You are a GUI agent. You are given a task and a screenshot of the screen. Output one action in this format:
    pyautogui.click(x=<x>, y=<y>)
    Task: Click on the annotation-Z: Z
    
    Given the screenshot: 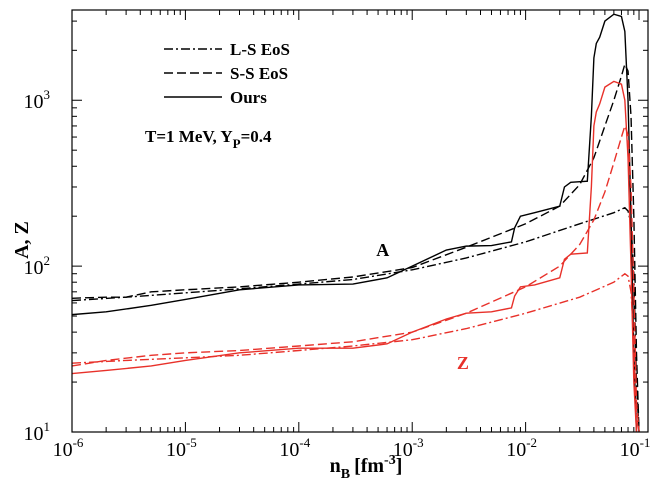 What is the action you would take?
    pyautogui.click(x=463, y=363)
    